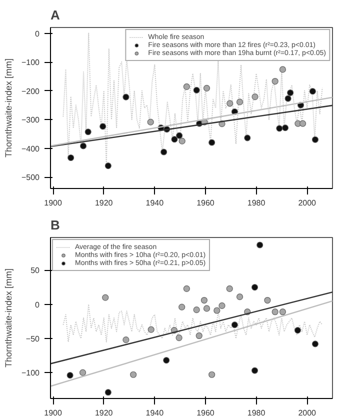 The width and height of the screenshot is (340, 420). I want to click on y-tick-label: −400, so click(30, 149).